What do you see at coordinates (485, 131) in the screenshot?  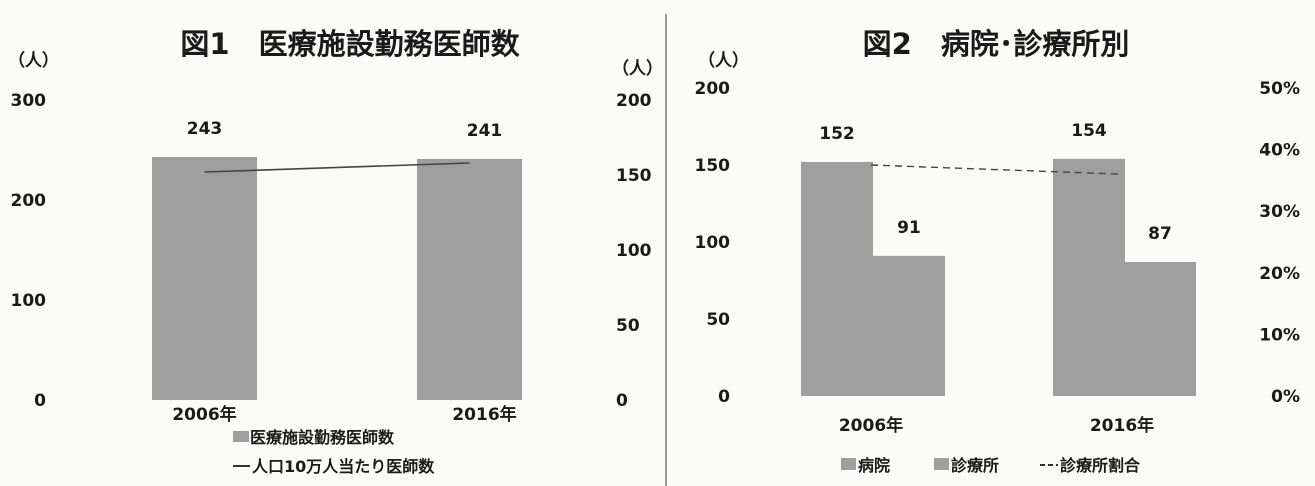 I see `bar-data-label: 241` at bounding box center [485, 131].